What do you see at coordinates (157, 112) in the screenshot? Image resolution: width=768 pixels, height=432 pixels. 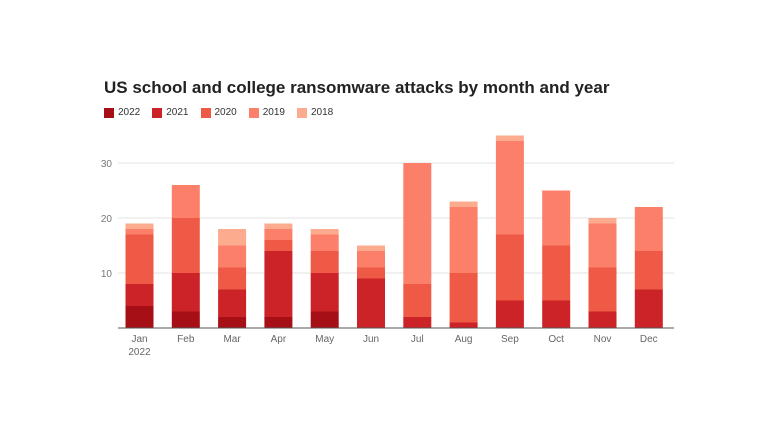 I see `legend-swatch-2021` at bounding box center [157, 112].